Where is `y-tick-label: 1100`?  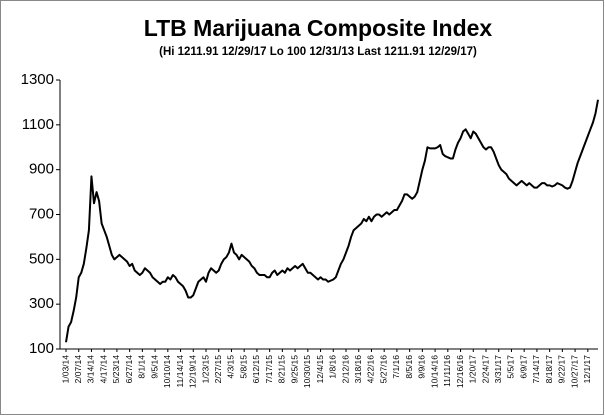
y-tick-label: 1100 is located at coordinates (38, 124).